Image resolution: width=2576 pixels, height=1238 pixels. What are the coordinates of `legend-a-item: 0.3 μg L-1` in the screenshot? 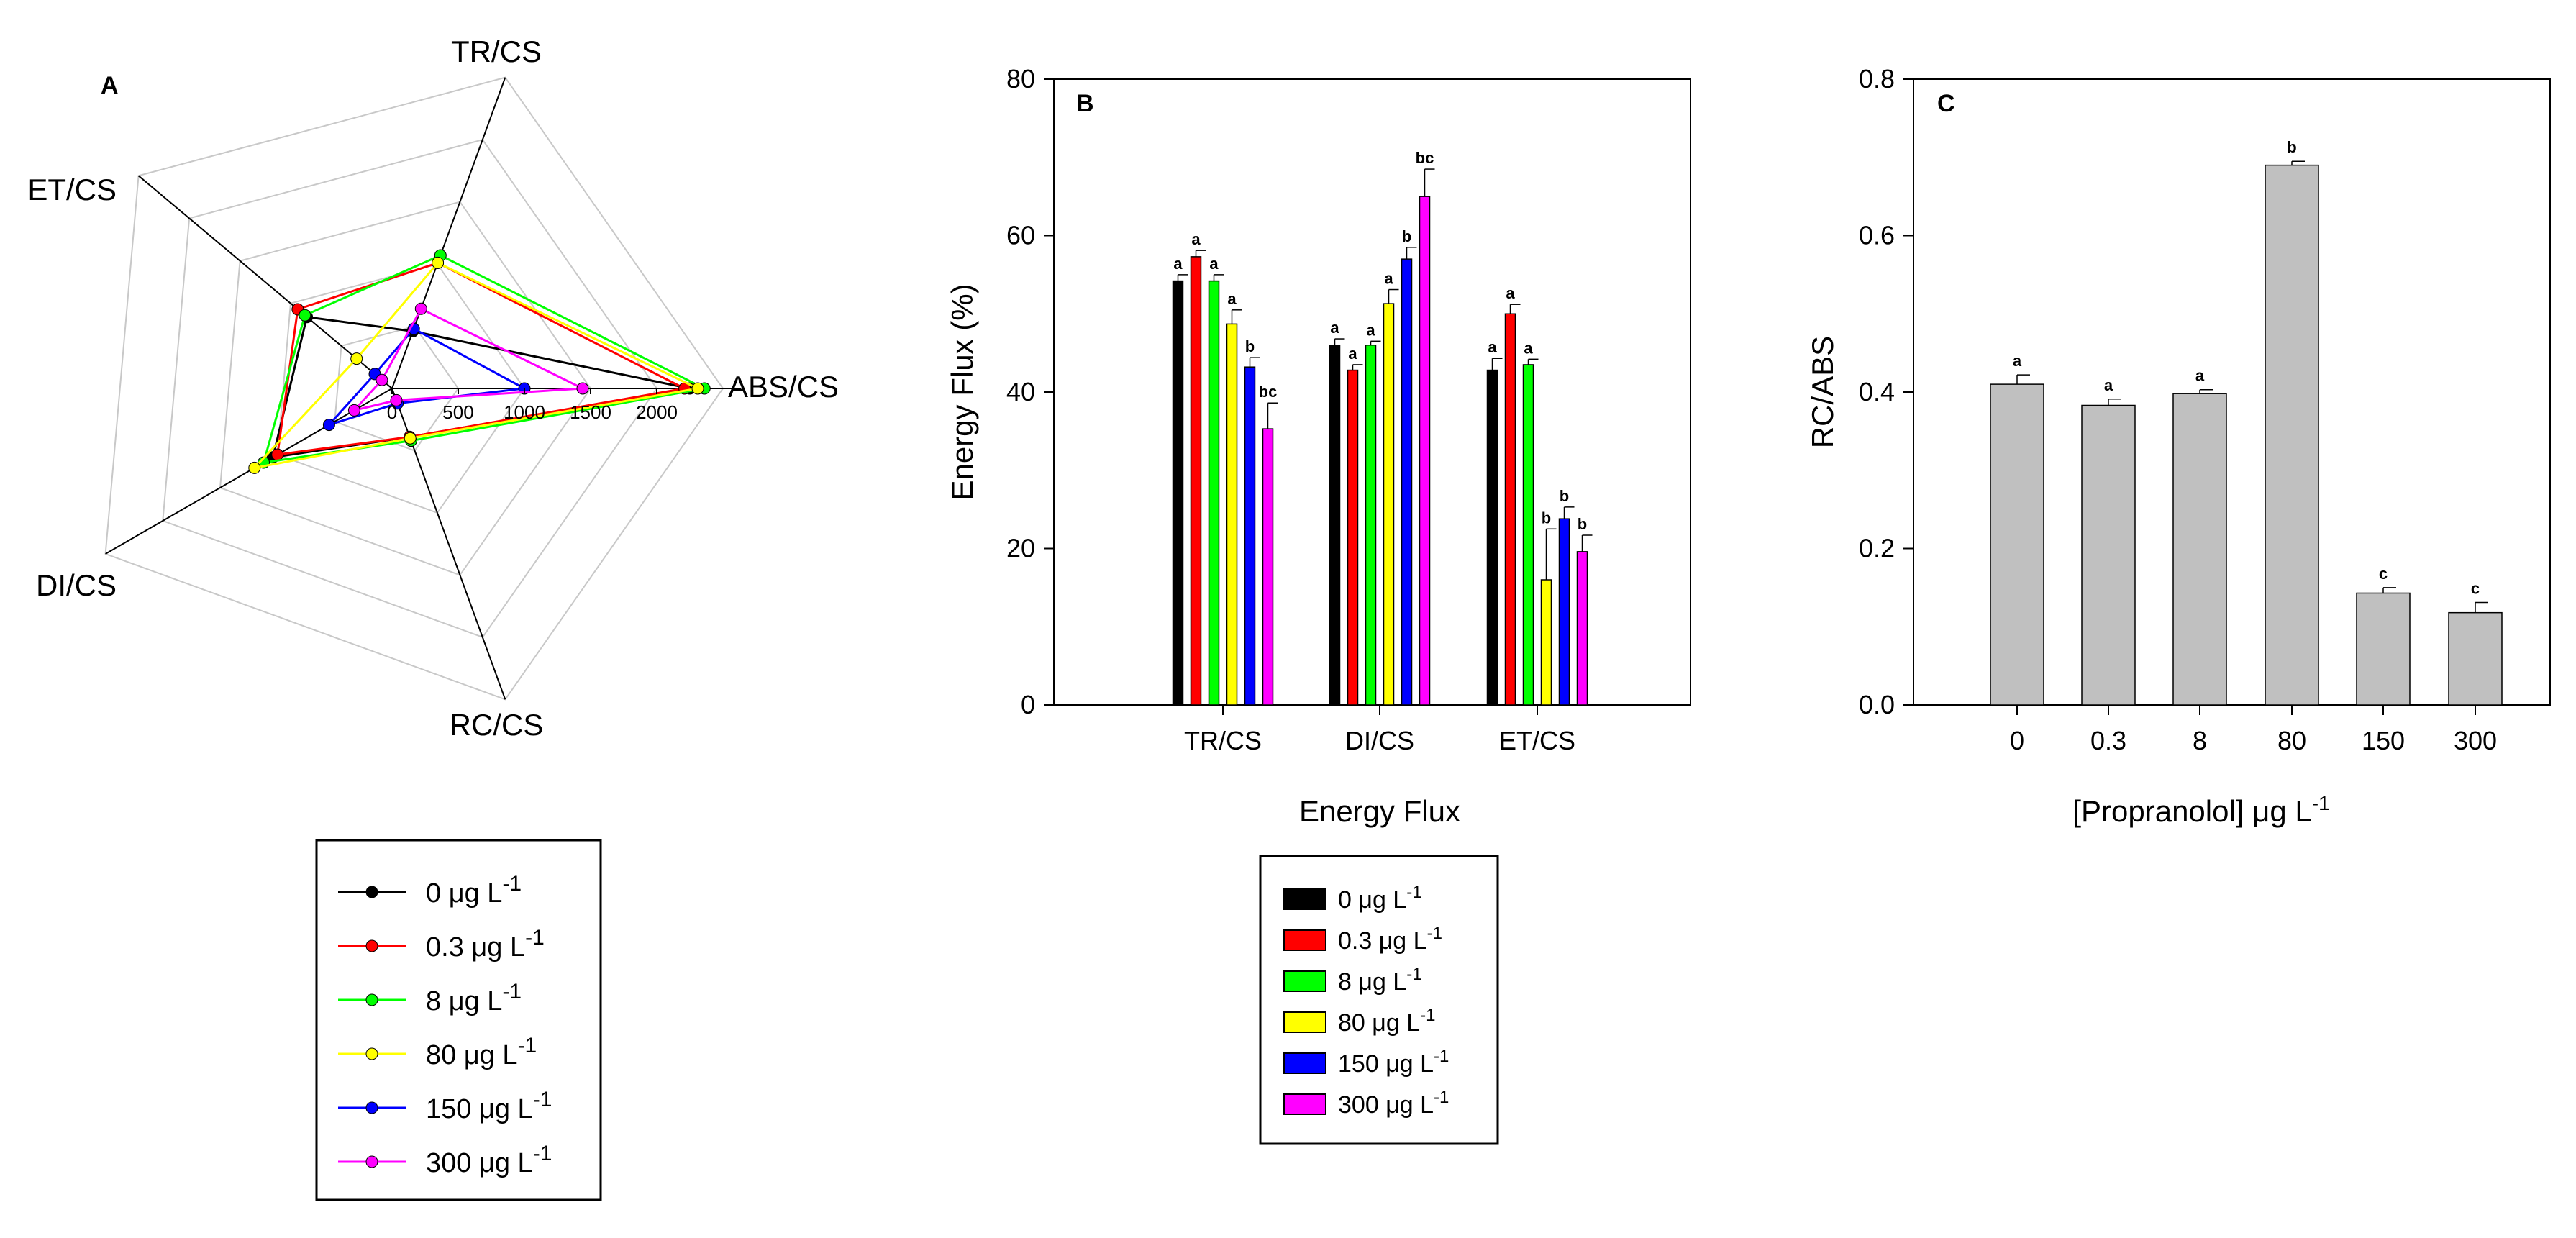 It's located at (441, 944).